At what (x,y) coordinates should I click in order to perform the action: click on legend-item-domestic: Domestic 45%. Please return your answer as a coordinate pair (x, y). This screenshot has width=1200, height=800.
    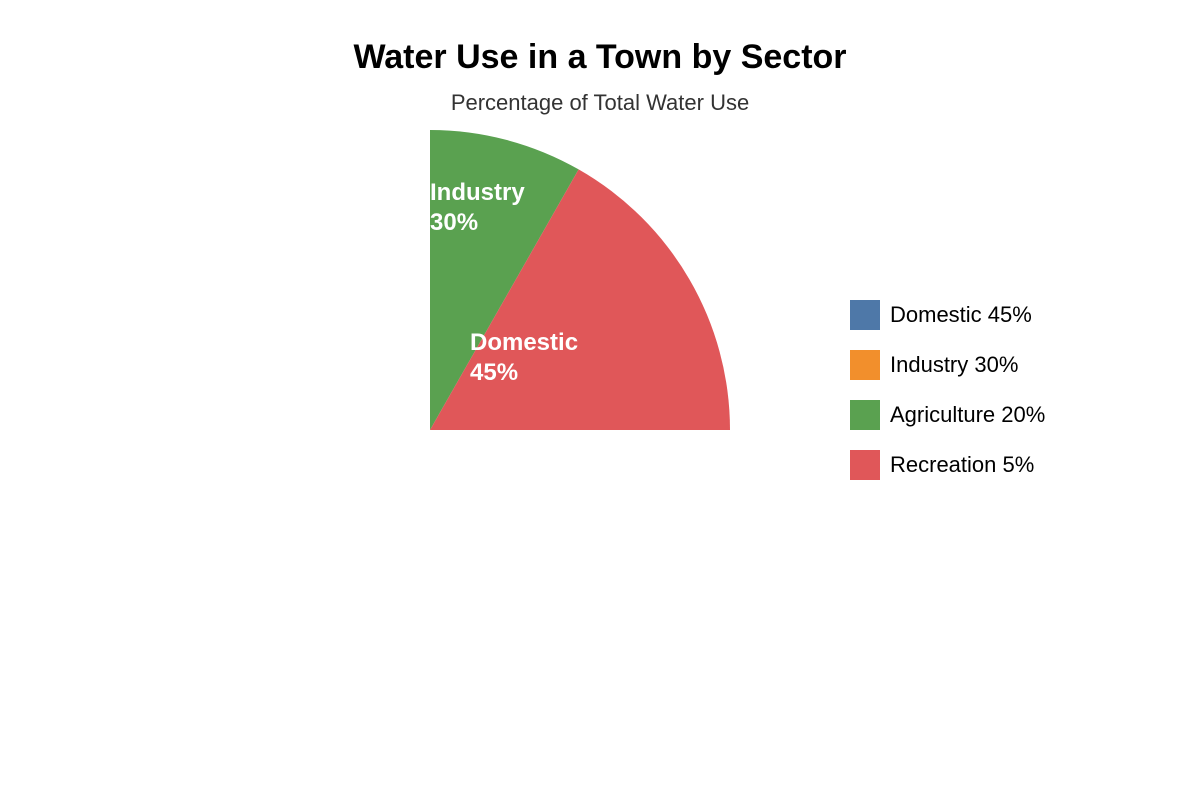
    Looking at the image, I should click on (947, 315).